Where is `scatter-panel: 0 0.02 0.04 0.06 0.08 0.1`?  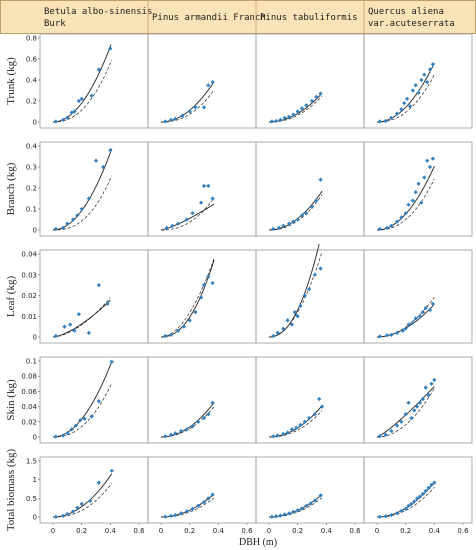 scatter-panel: 0 0.02 0.04 0.06 0.08 0.1 is located at coordinates (85, 400).